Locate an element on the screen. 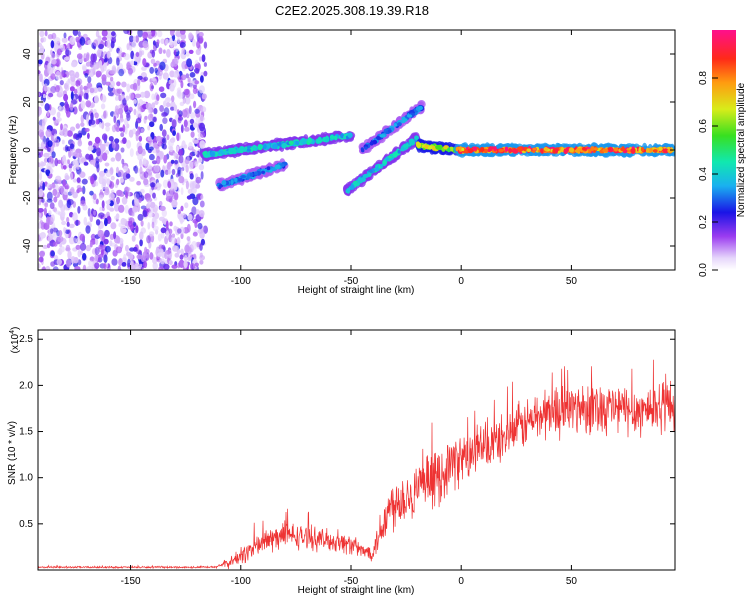 The height and width of the screenshot is (600, 750). spectrogram-y-tick-label: 40 is located at coordinates (27, 54).